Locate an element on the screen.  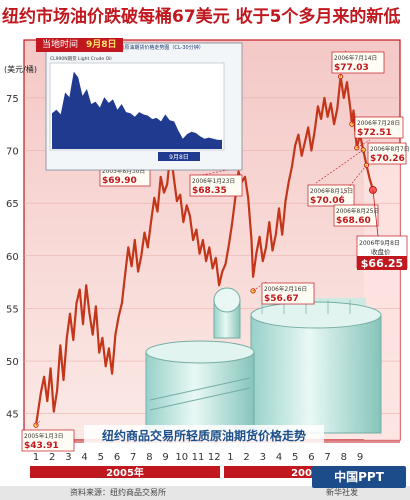
annotation-value: $56.67 is located at coordinates (281, 299).